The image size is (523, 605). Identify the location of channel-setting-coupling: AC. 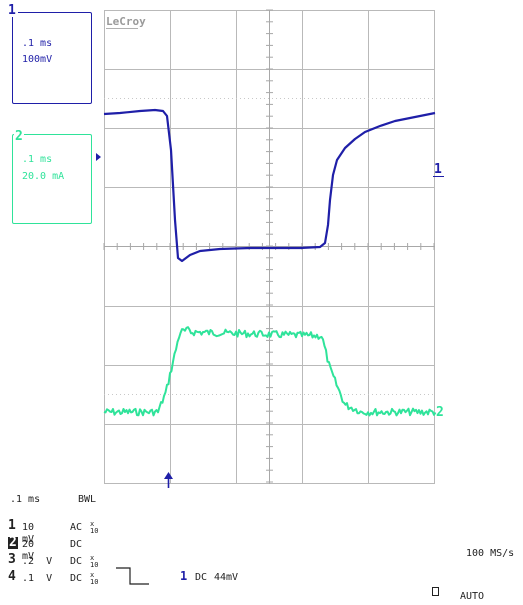
(76, 527).